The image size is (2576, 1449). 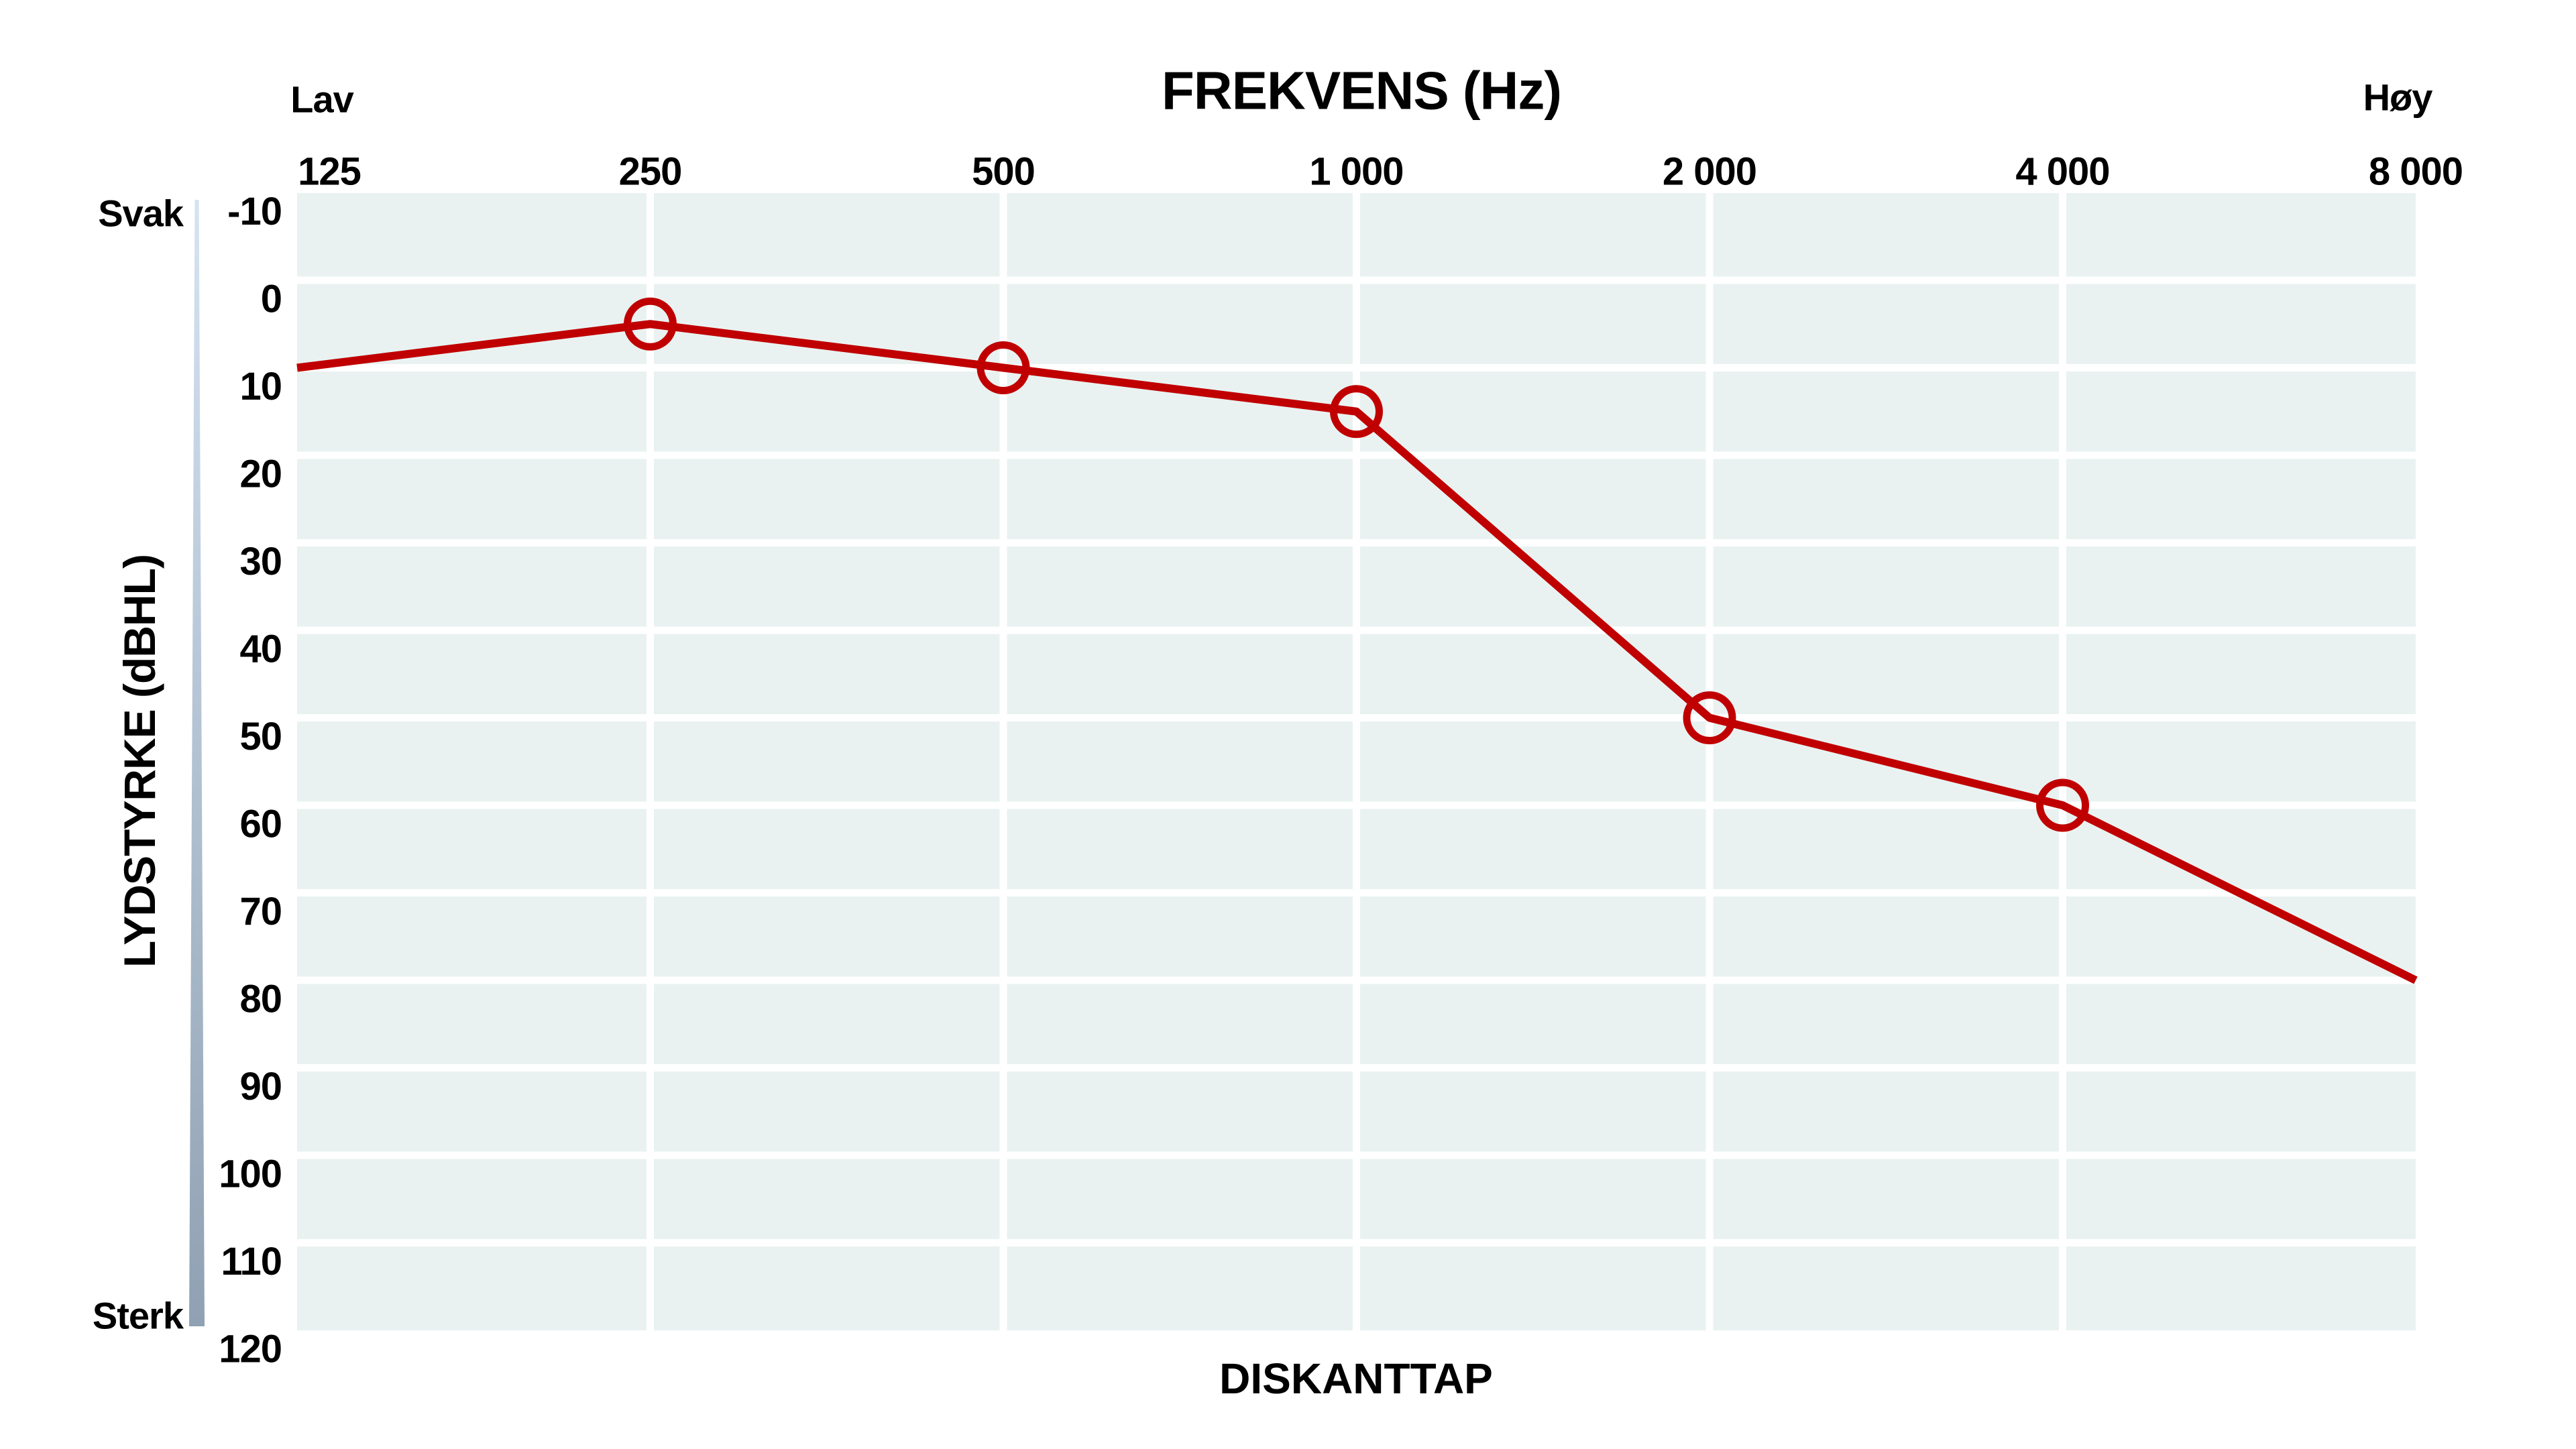 I want to click on x-axis-high-hint: Høy, so click(x=2398, y=98).